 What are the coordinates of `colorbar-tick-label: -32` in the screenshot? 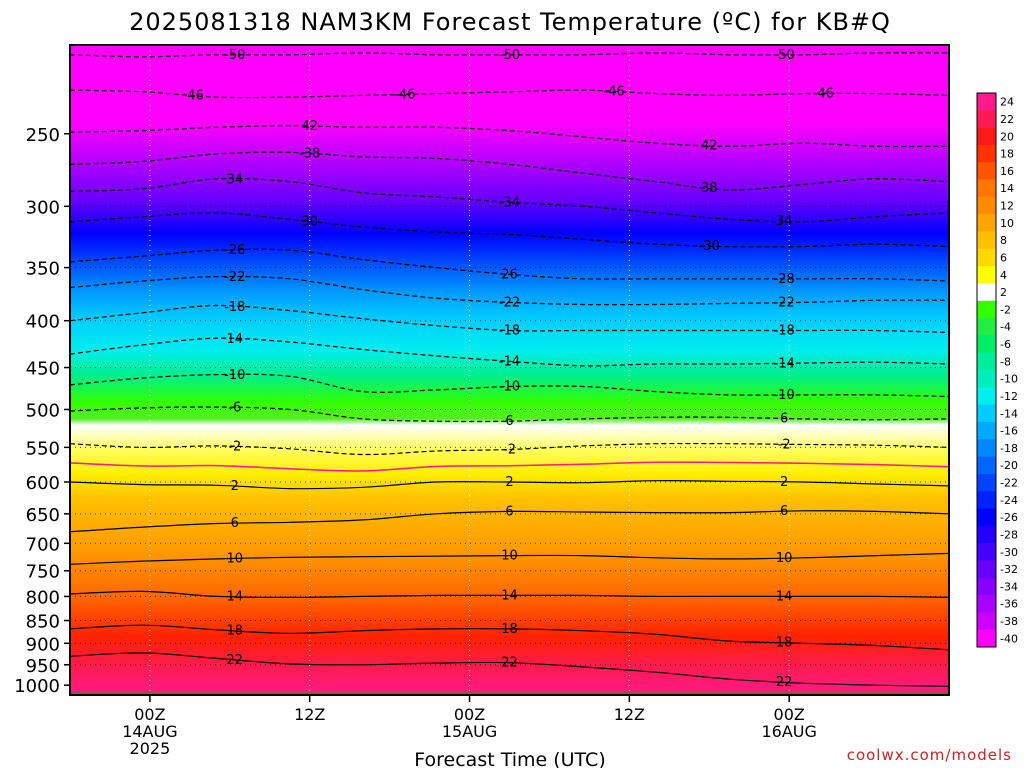 It's located at (1009, 569).